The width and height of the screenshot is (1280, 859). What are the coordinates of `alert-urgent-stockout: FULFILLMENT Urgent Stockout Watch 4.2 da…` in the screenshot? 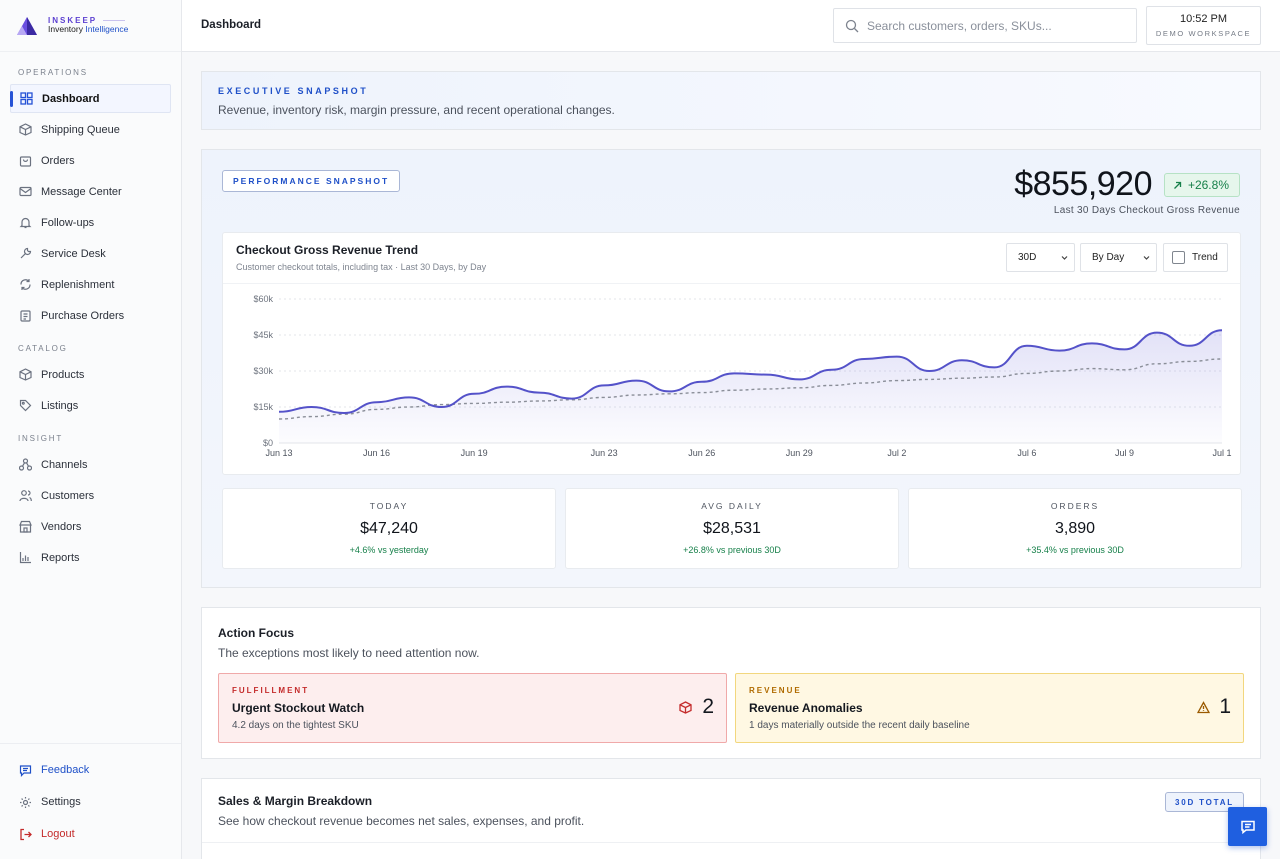 It's located at (472, 708).